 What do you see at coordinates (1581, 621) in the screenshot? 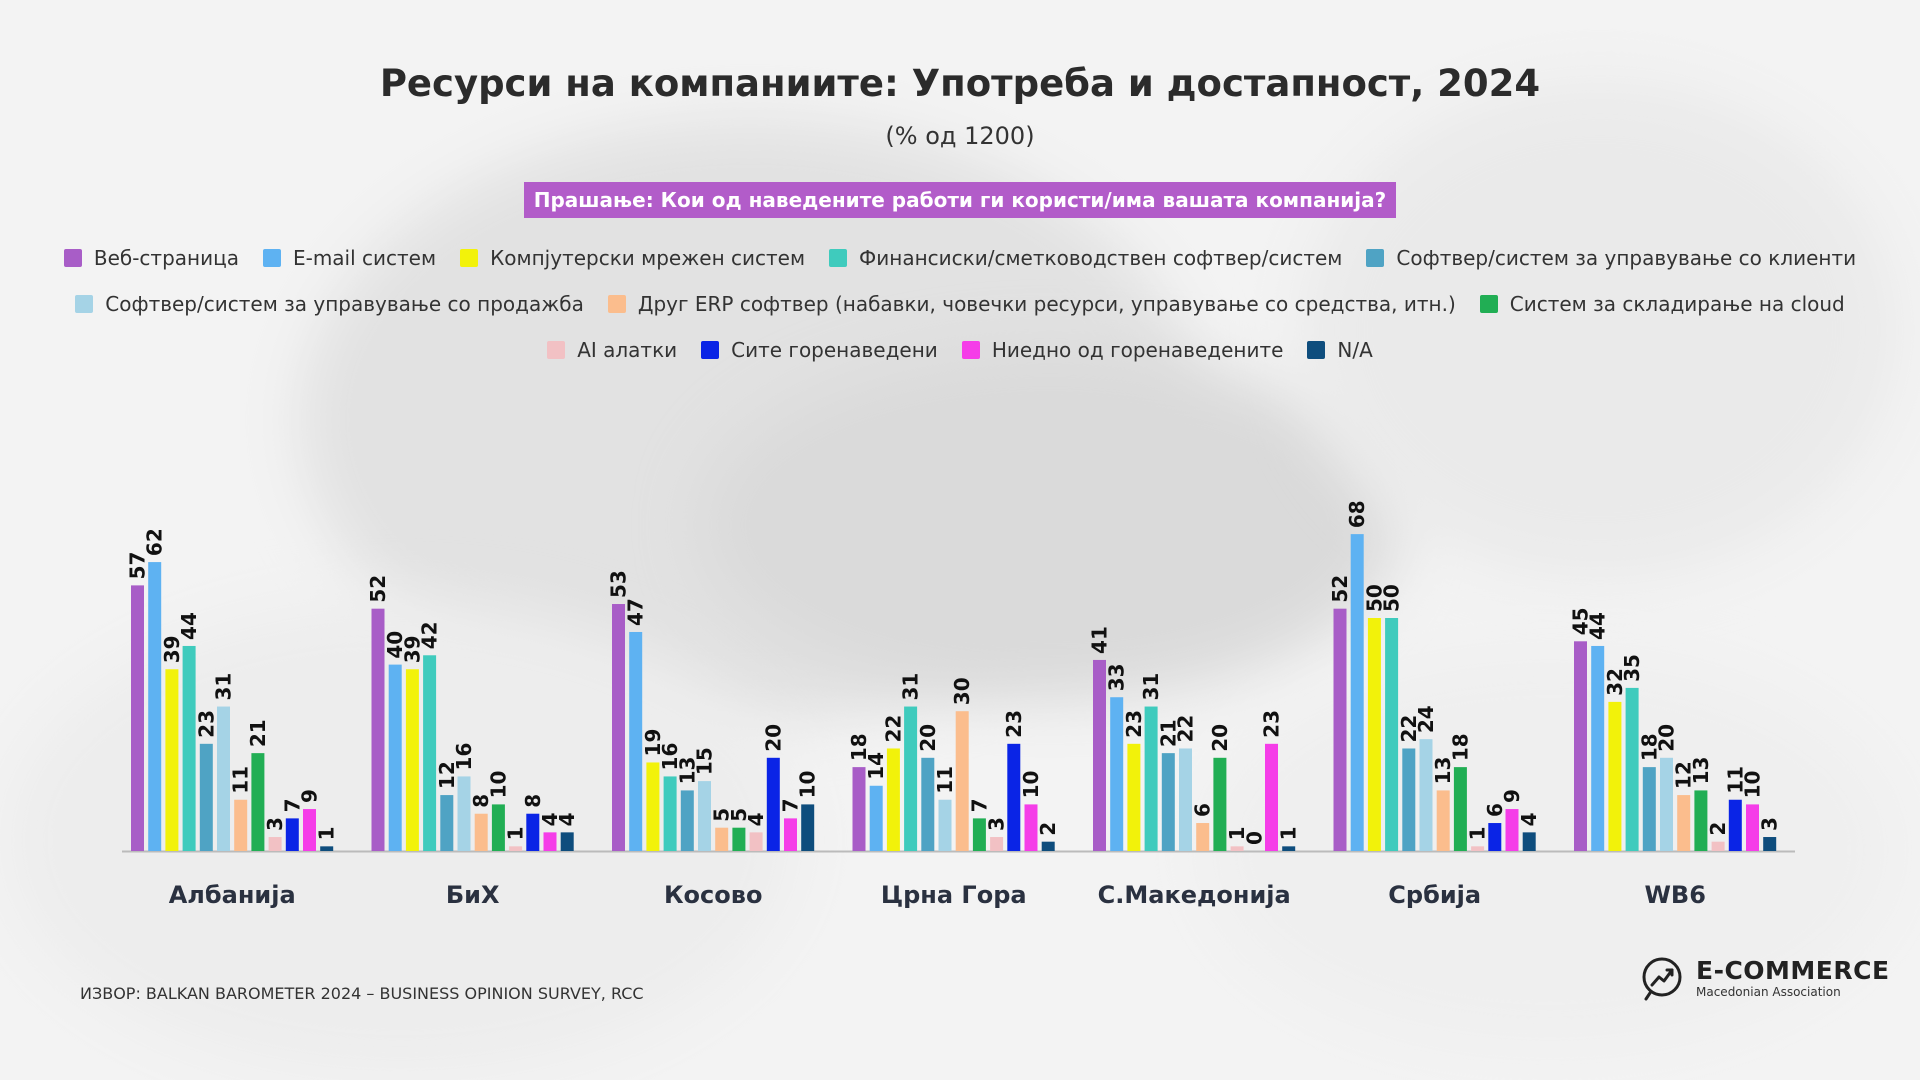
I see `data-label: 45` at bounding box center [1581, 621].